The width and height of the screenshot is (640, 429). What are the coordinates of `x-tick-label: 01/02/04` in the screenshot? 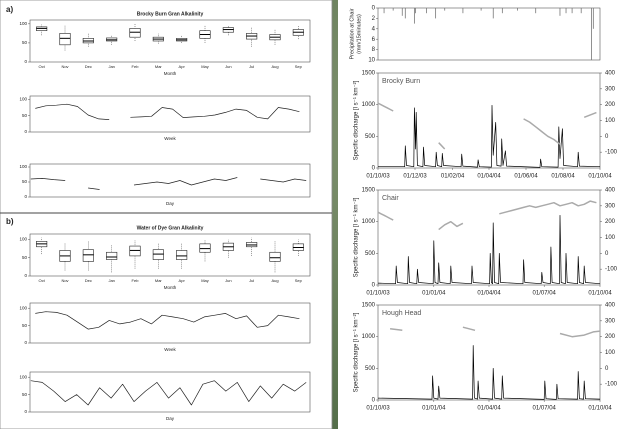 It's located at (453, 177).